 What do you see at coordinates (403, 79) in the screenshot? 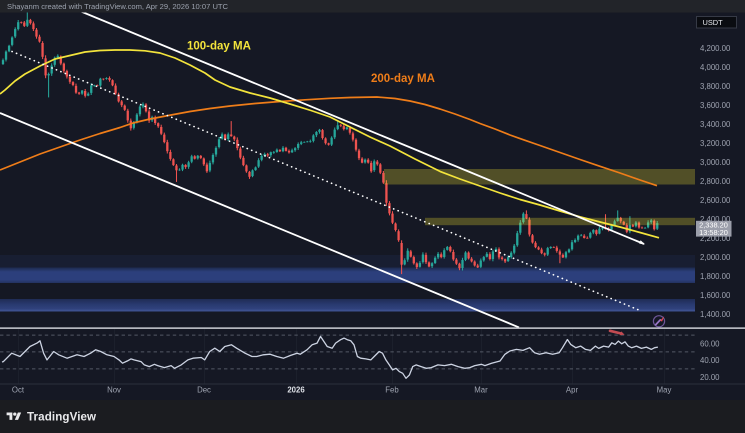
I see `svg-text: 200-day MA` at bounding box center [403, 79].